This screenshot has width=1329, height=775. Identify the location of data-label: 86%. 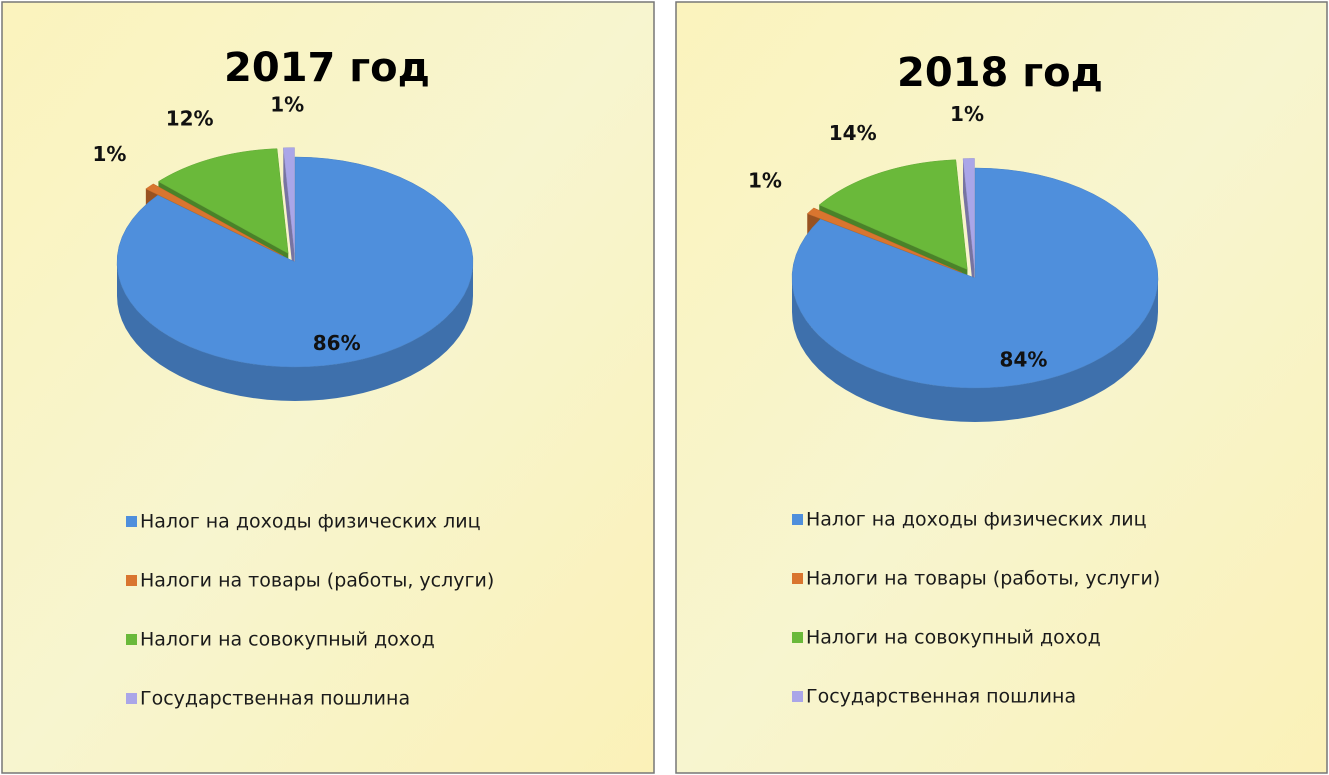
(337, 343).